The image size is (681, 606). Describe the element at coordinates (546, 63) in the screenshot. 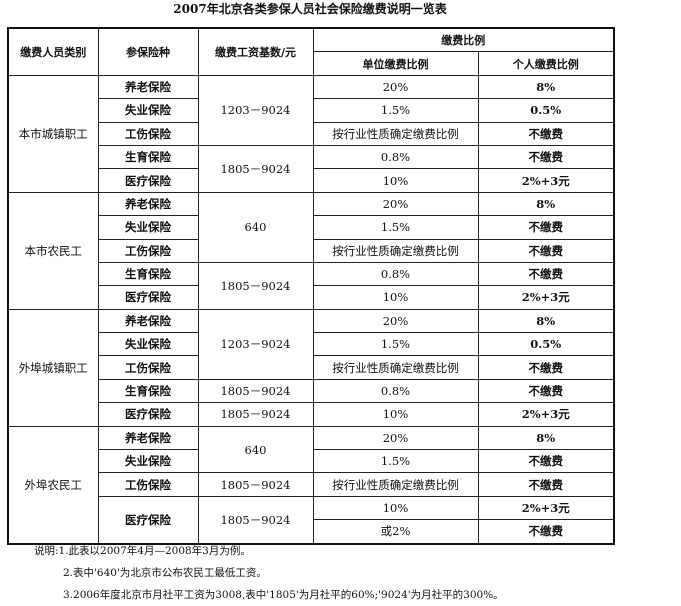

I see `header-individual: 个人缴费比例` at that location.